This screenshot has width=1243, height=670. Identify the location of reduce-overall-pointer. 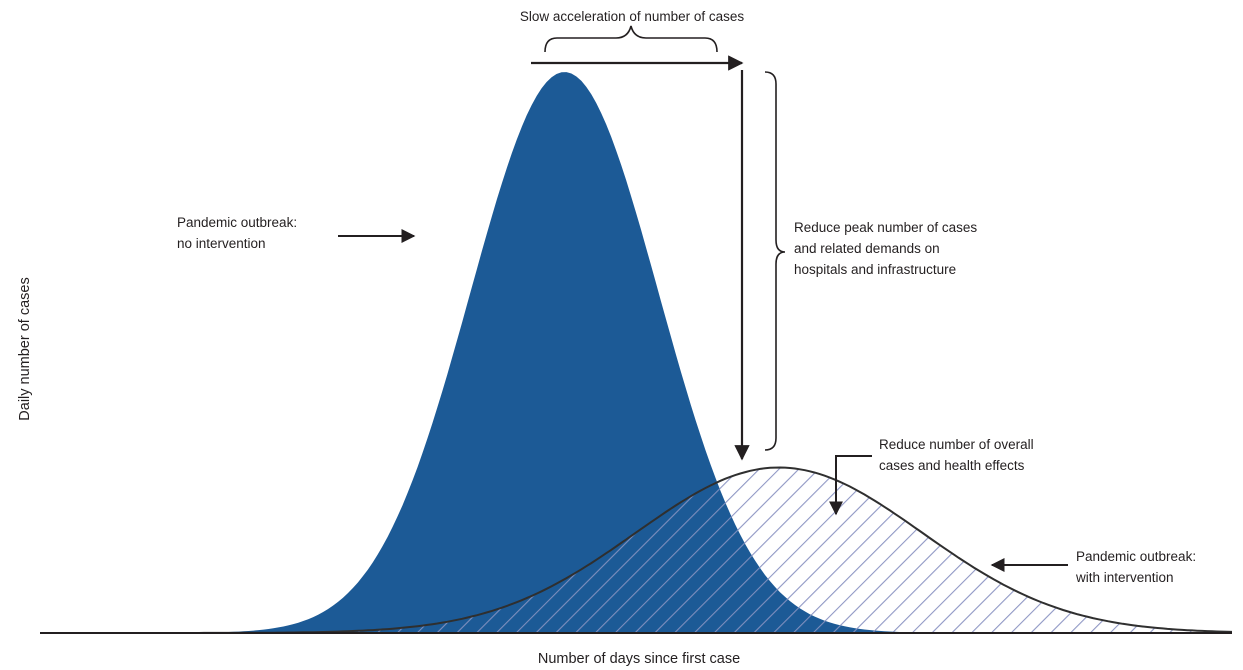
(850, 485).